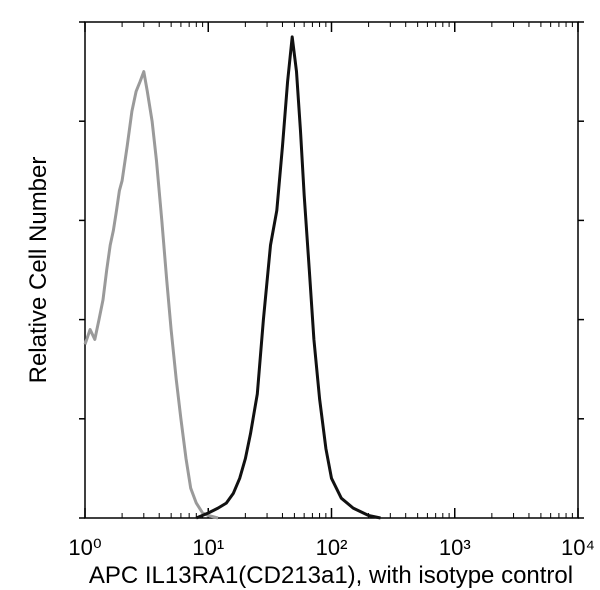  I want to click on x-tick-label: 10¹, so click(208, 547).